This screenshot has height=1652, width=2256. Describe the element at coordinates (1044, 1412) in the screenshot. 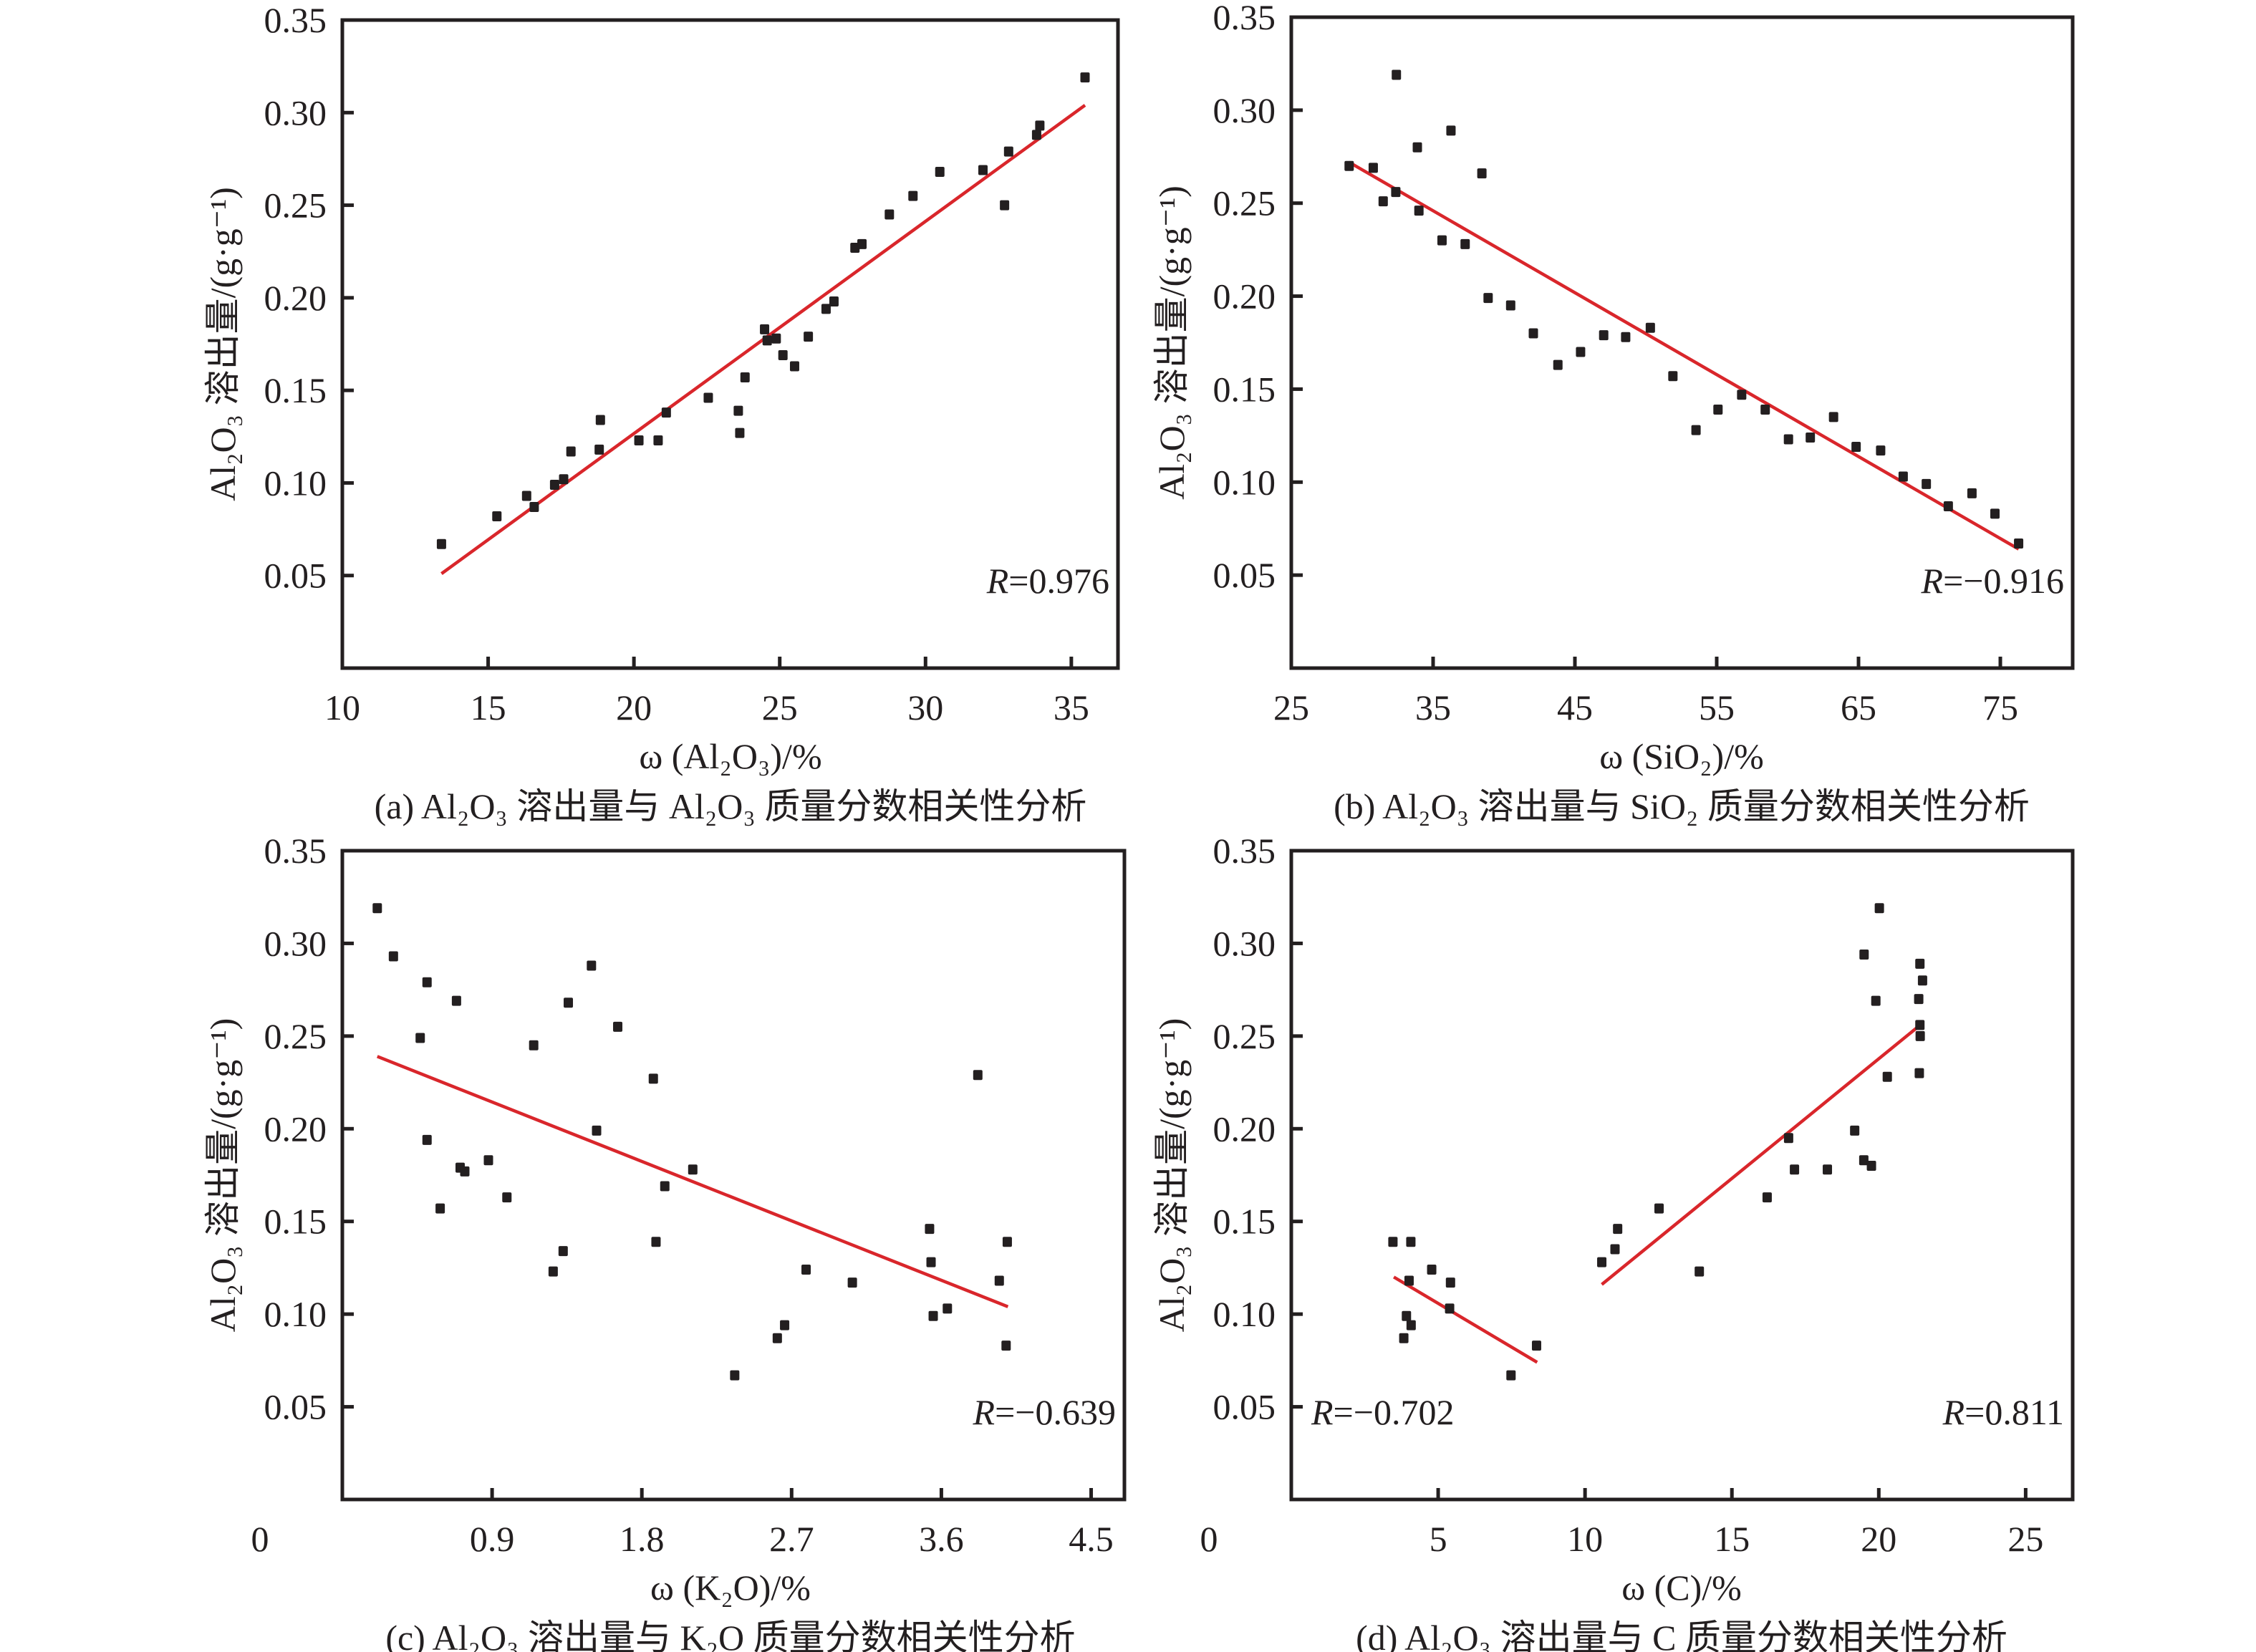

I see `correlation-annotation: R=−0.639` at that location.